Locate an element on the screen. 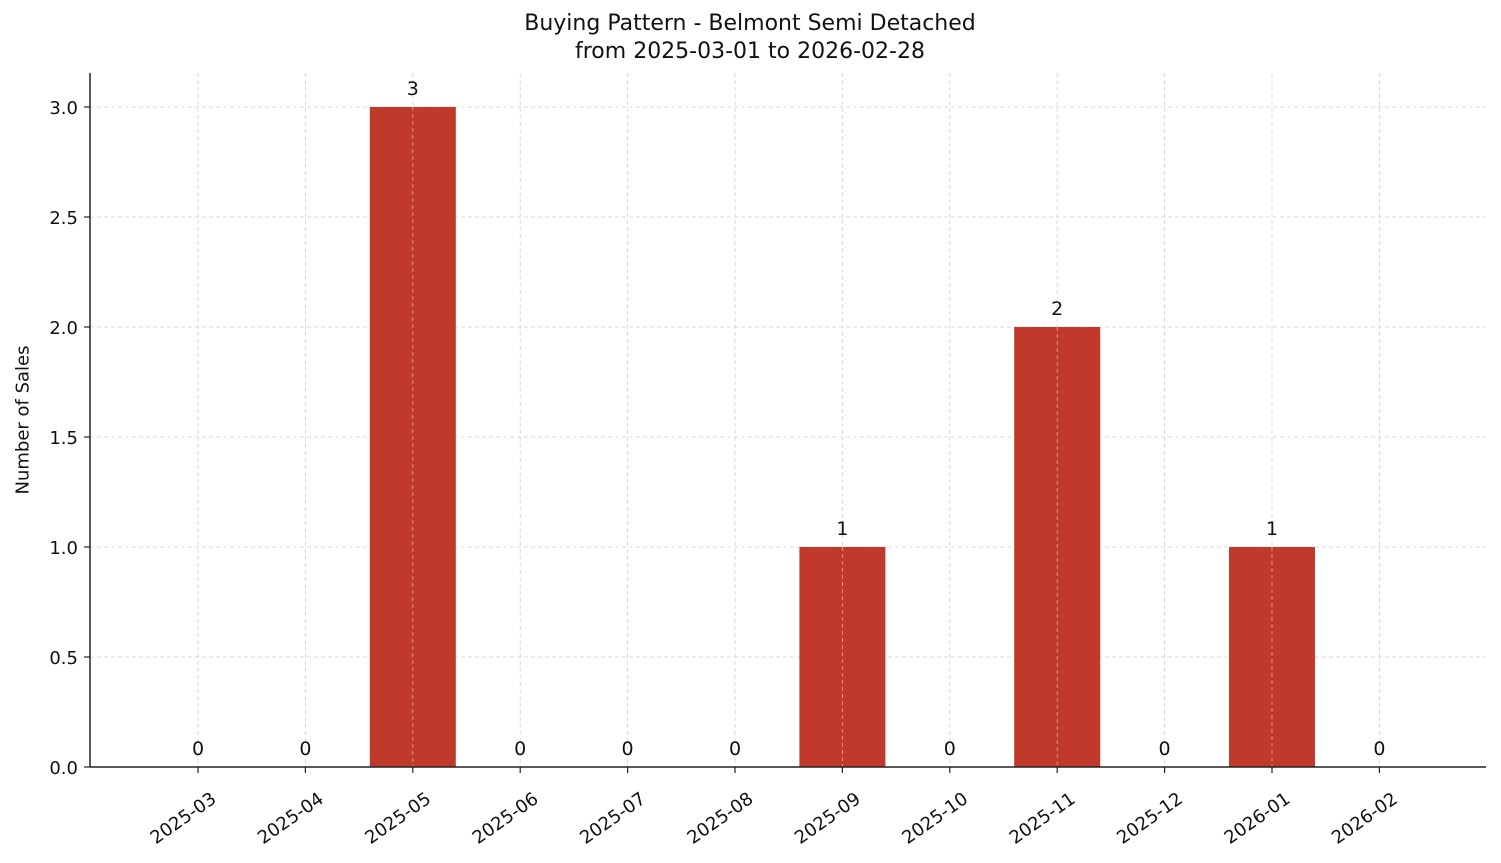  y-tick-label: 0.5 is located at coordinates (63, 658).